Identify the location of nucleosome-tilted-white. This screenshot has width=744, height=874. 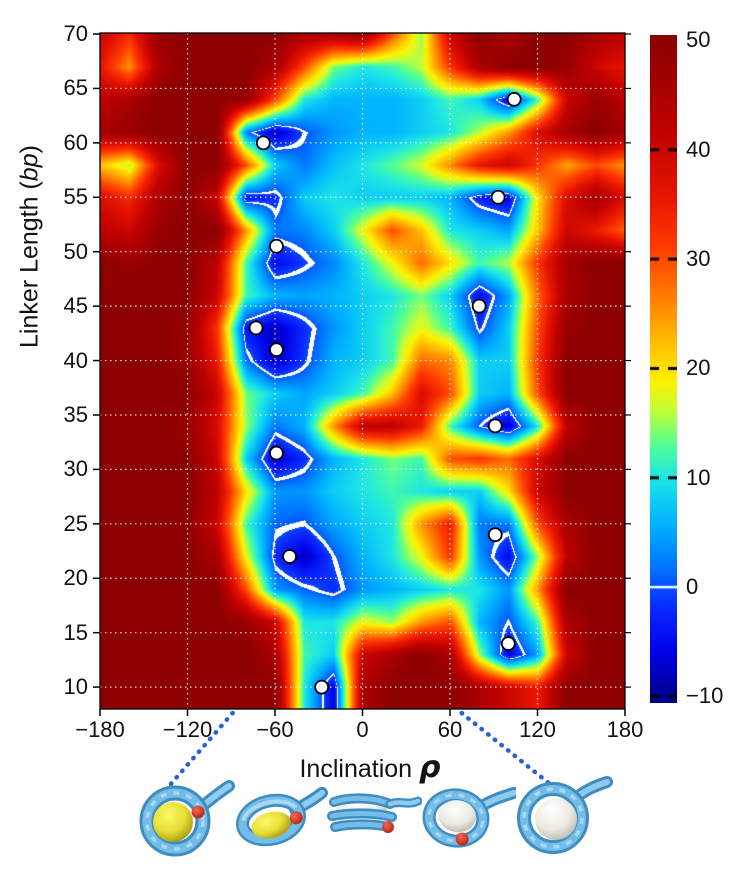
(469, 817).